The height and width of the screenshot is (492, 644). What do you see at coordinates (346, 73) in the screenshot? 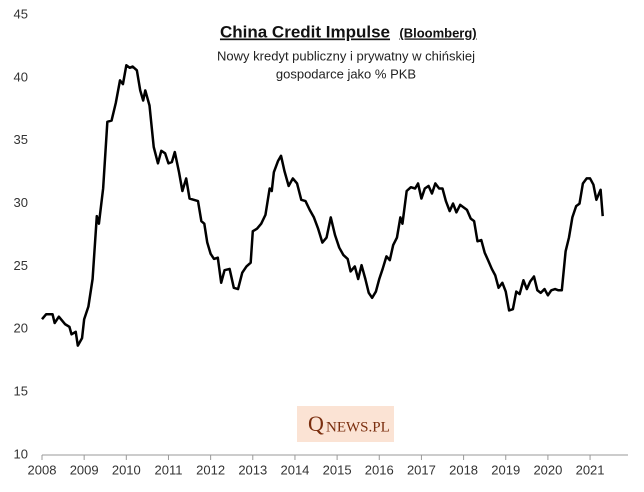
I see `subtitle: gospodarce jako % PKB` at bounding box center [346, 73].